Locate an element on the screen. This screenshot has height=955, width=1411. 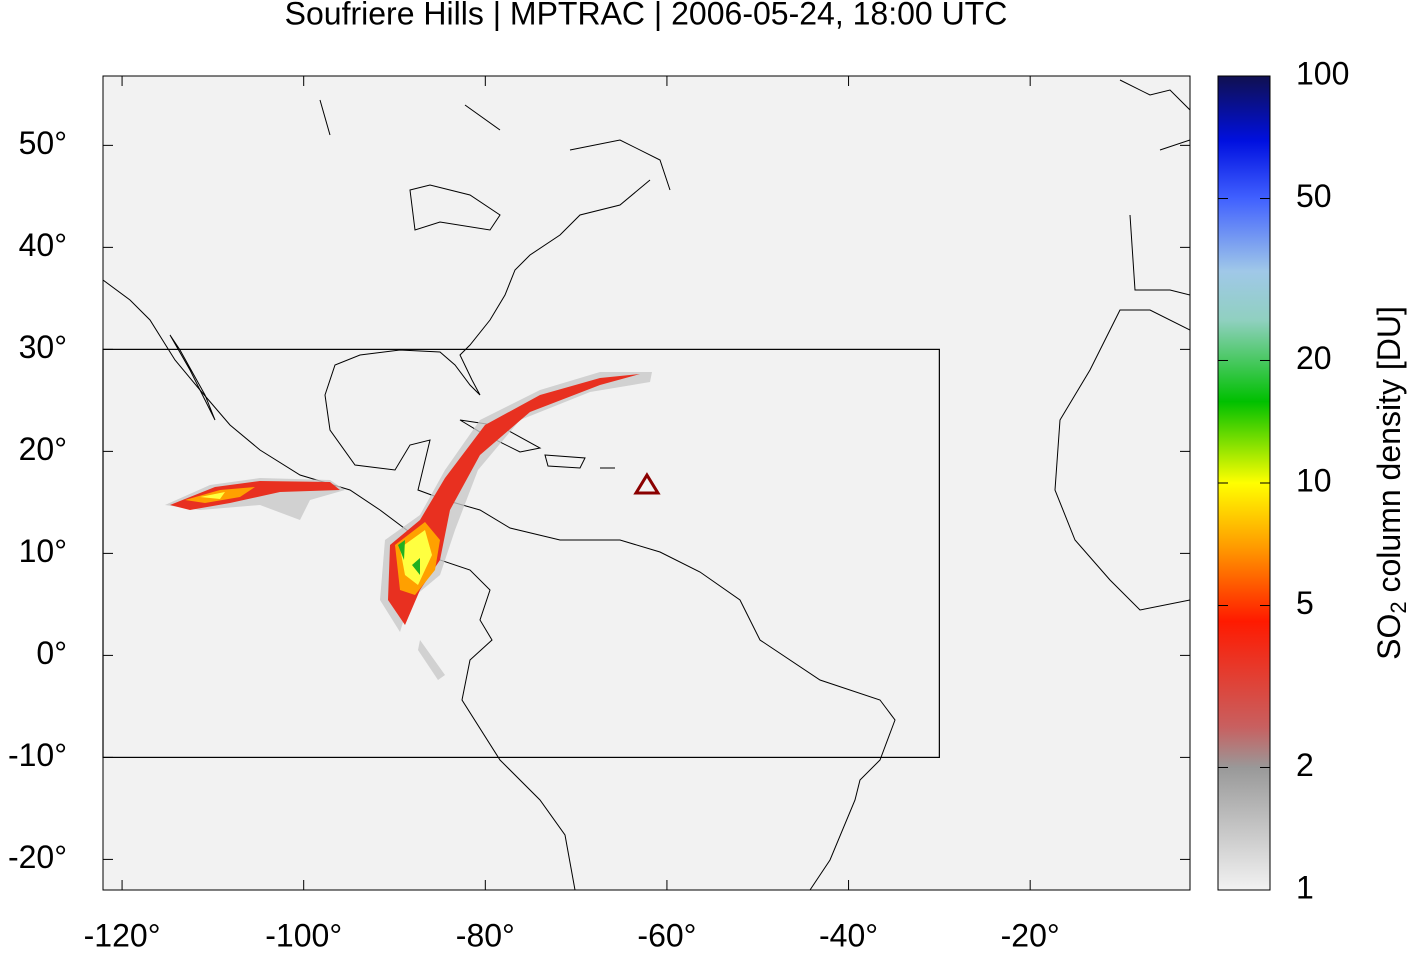
x-tick-label: -20° is located at coordinates (1030, 933).